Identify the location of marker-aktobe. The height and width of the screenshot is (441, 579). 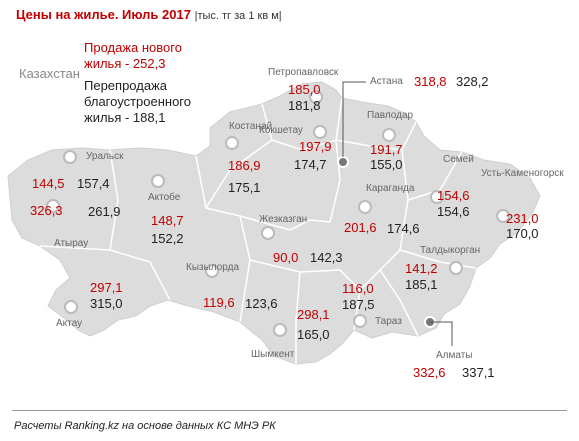
(158, 181).